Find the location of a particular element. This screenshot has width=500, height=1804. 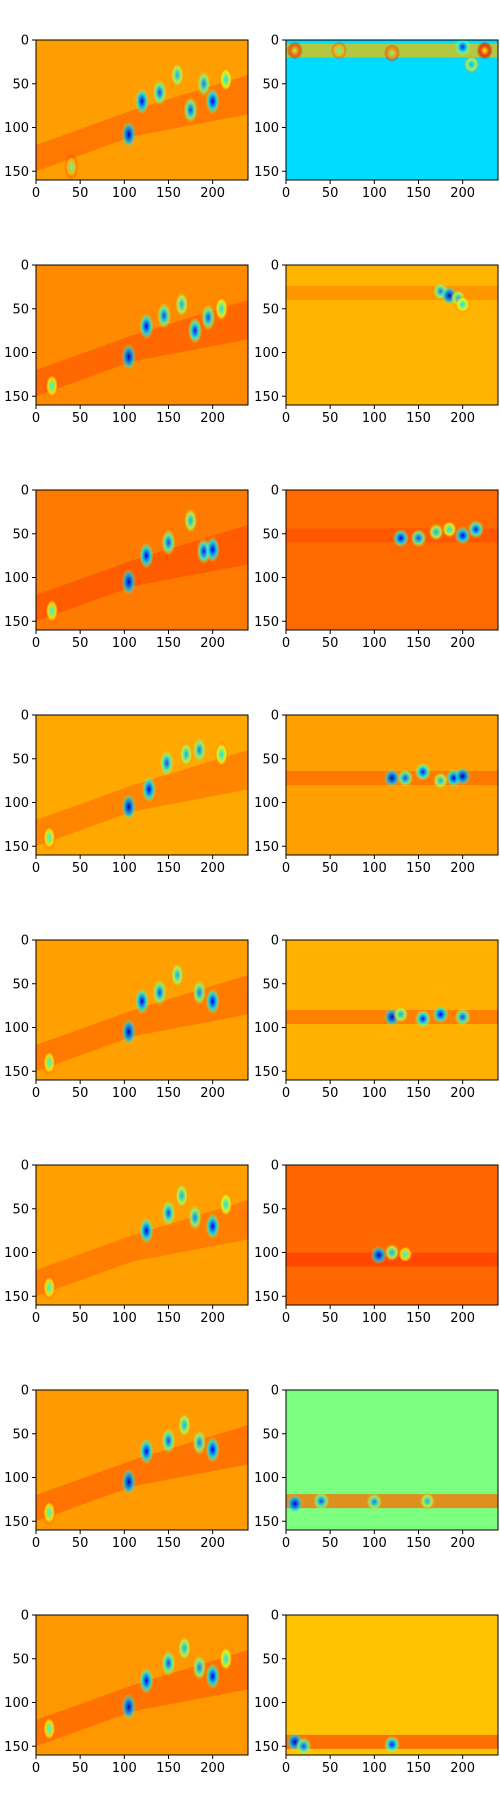

left-4-x-tick-label: 0 is located at coordinates (36, 868).